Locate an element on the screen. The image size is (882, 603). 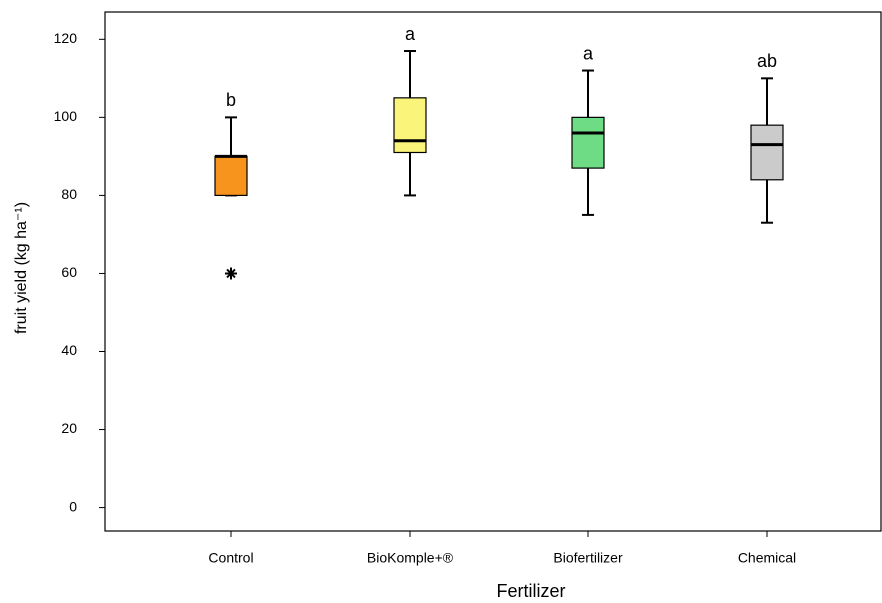
x-axis-label: Fertilizer is located at coordinates (530, 591).